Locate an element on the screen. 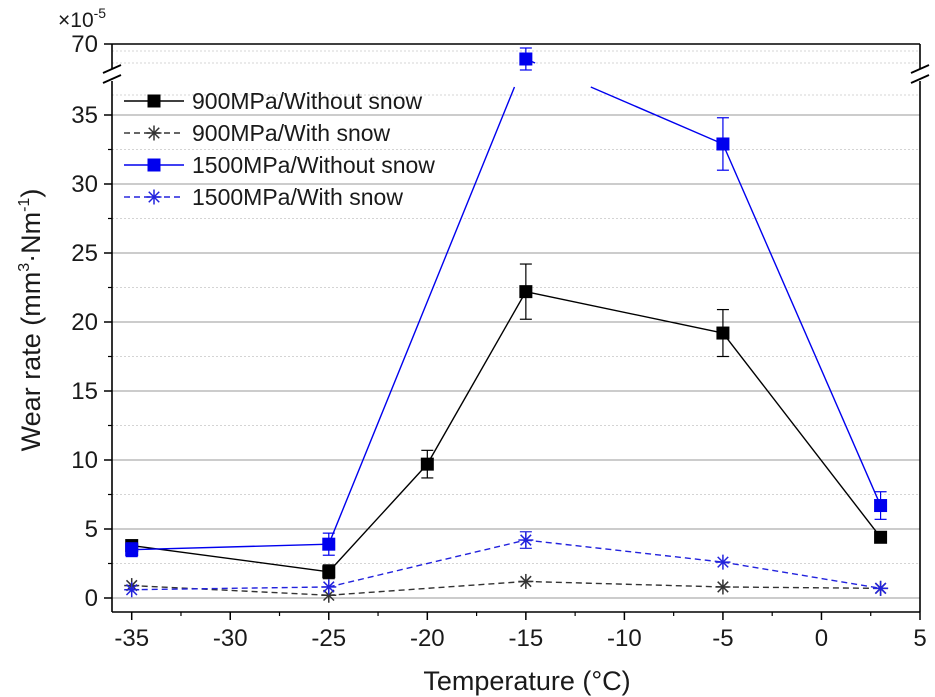  y-tick-label: 0 is located at coordinates (91, 598).